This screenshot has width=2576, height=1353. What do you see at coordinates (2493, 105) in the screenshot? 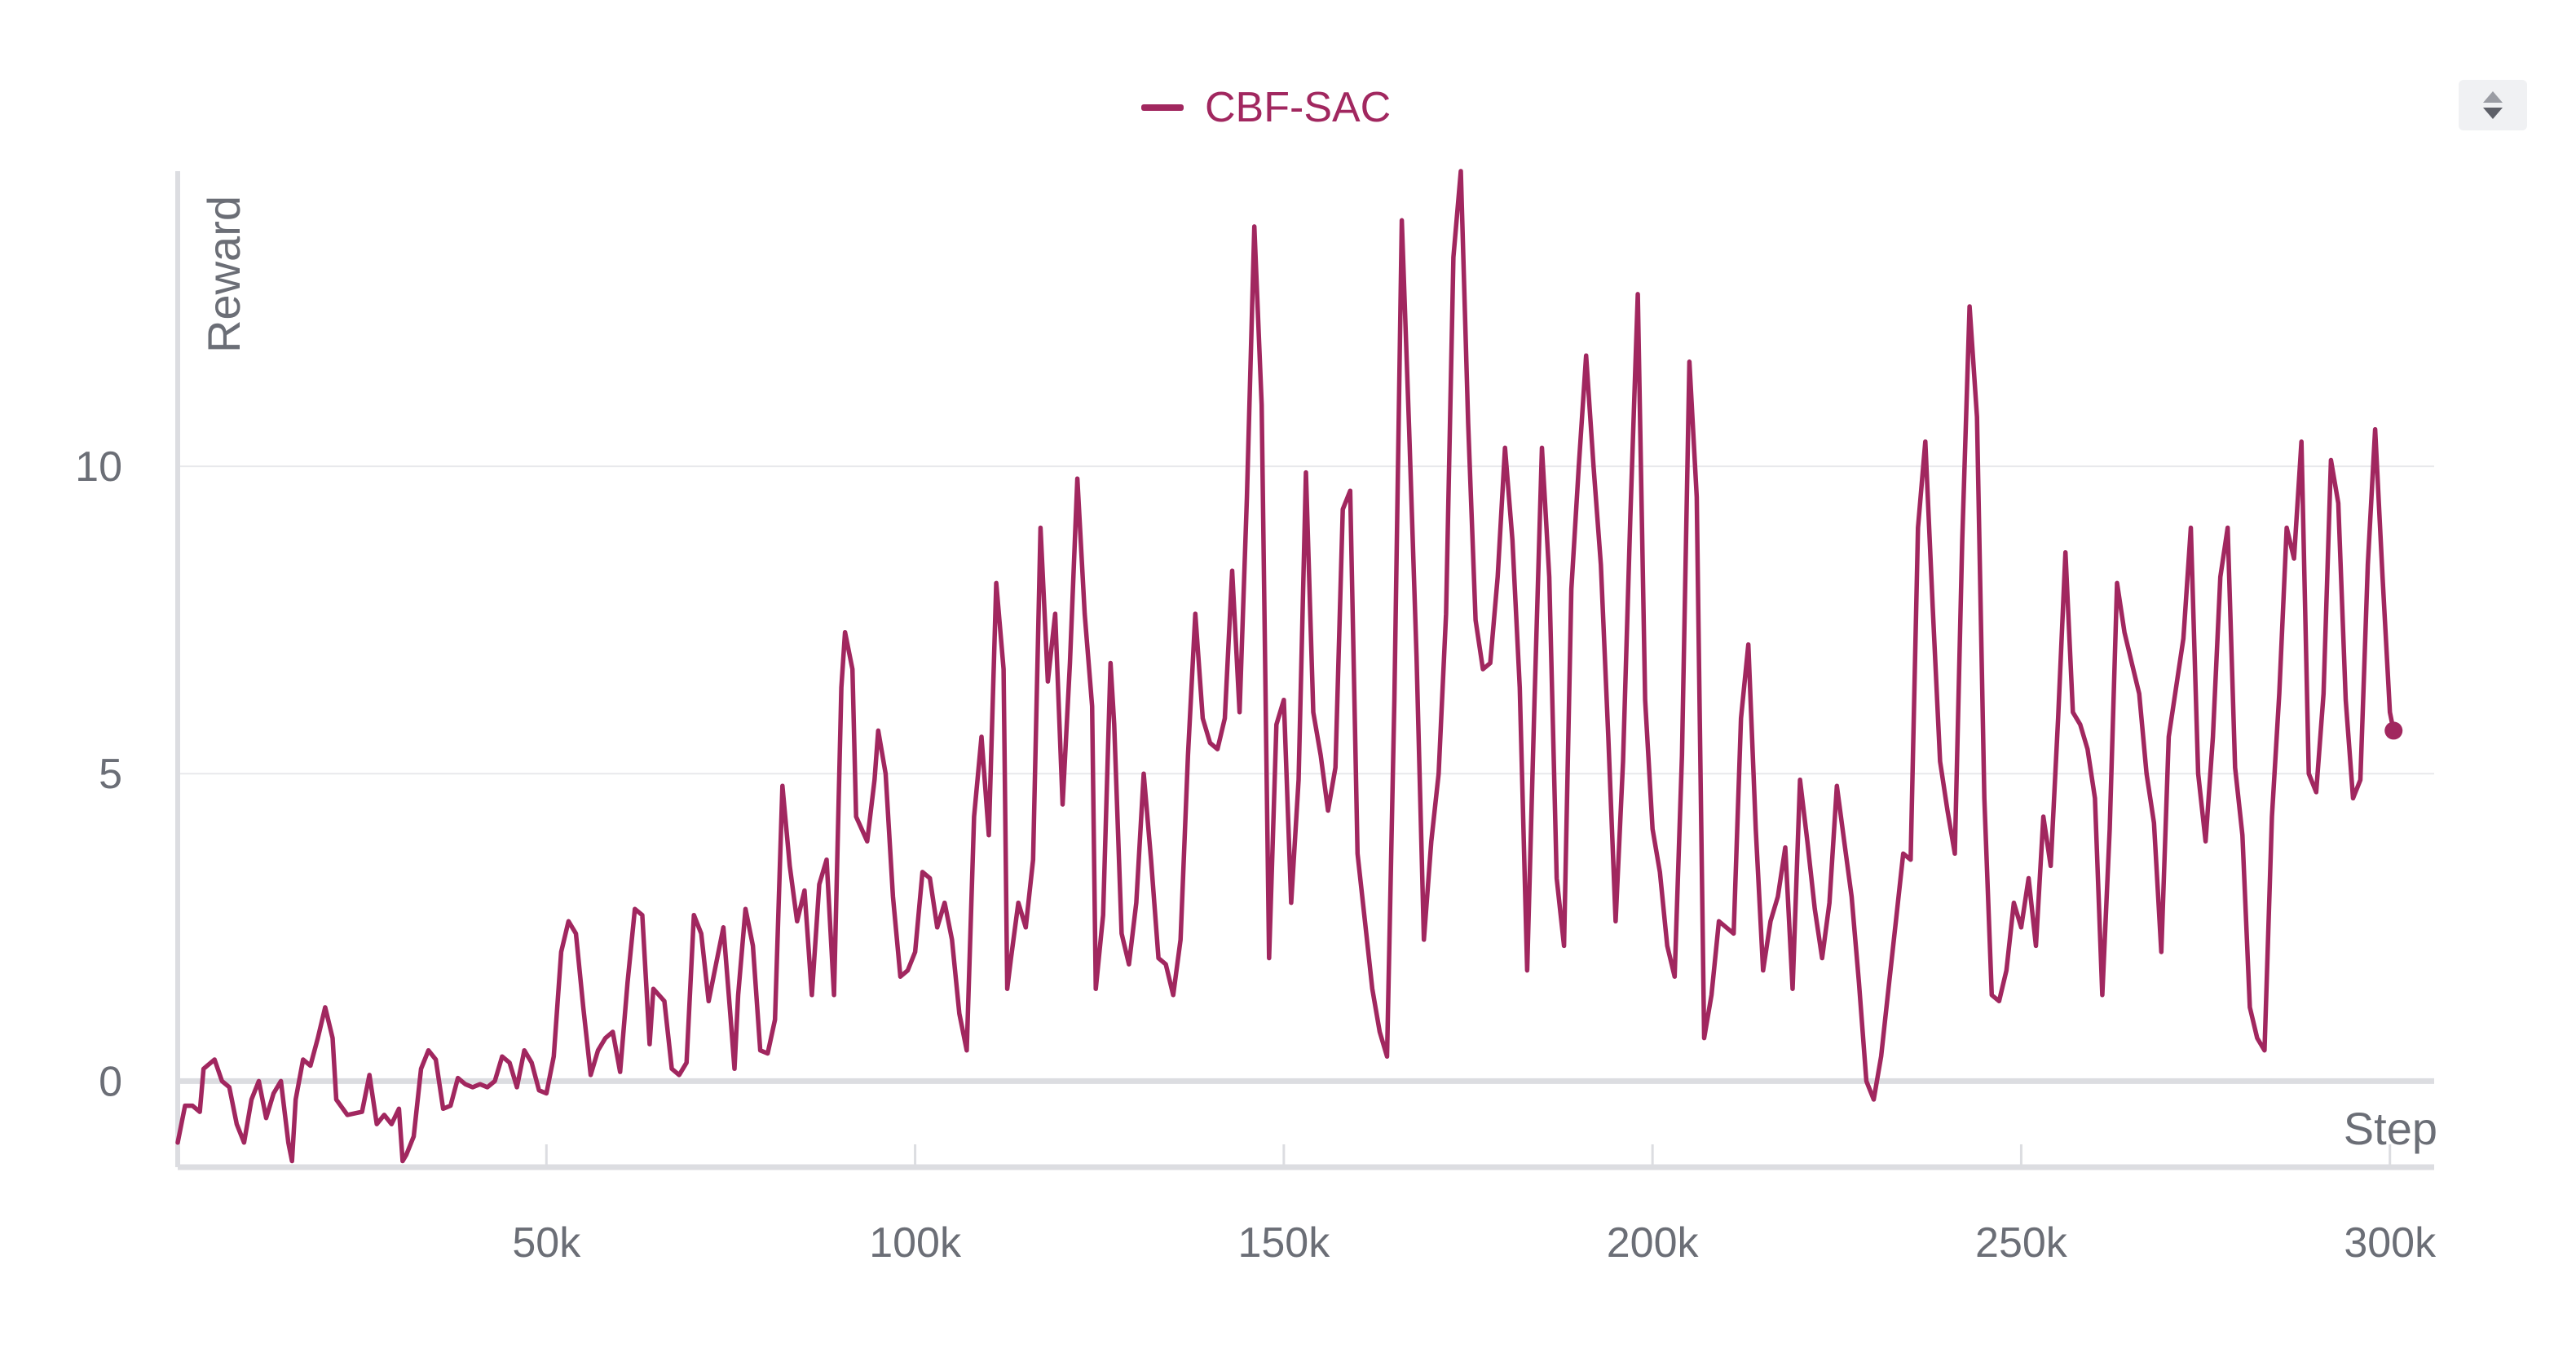
I see `sort-up-down-icon` at bounding box center [2493, 105].